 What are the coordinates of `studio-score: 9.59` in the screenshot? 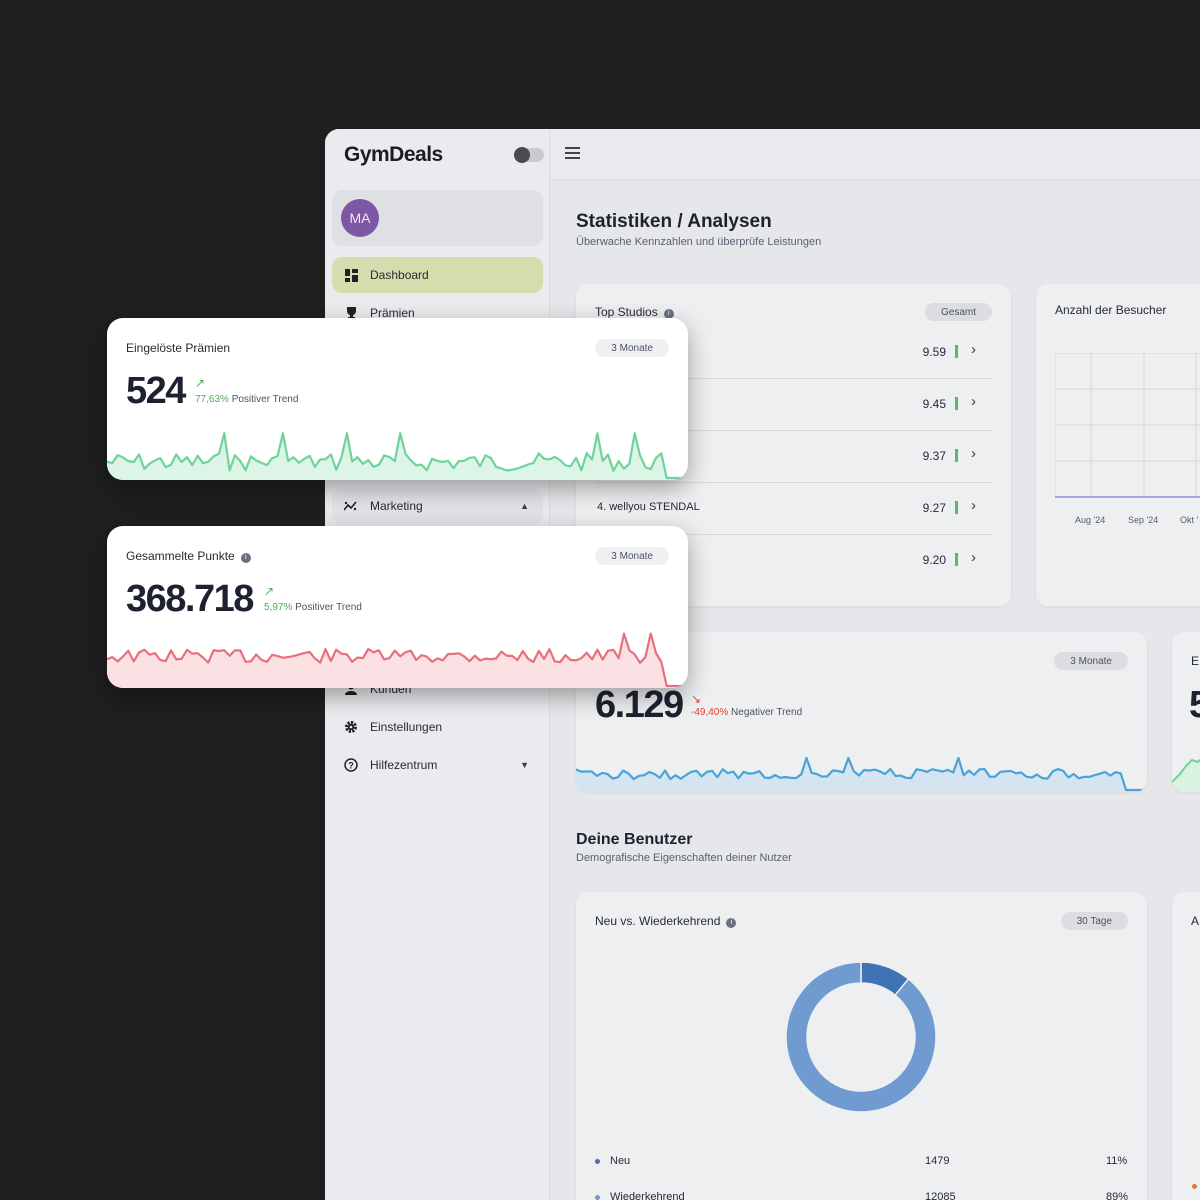 It's located at (934, 352).